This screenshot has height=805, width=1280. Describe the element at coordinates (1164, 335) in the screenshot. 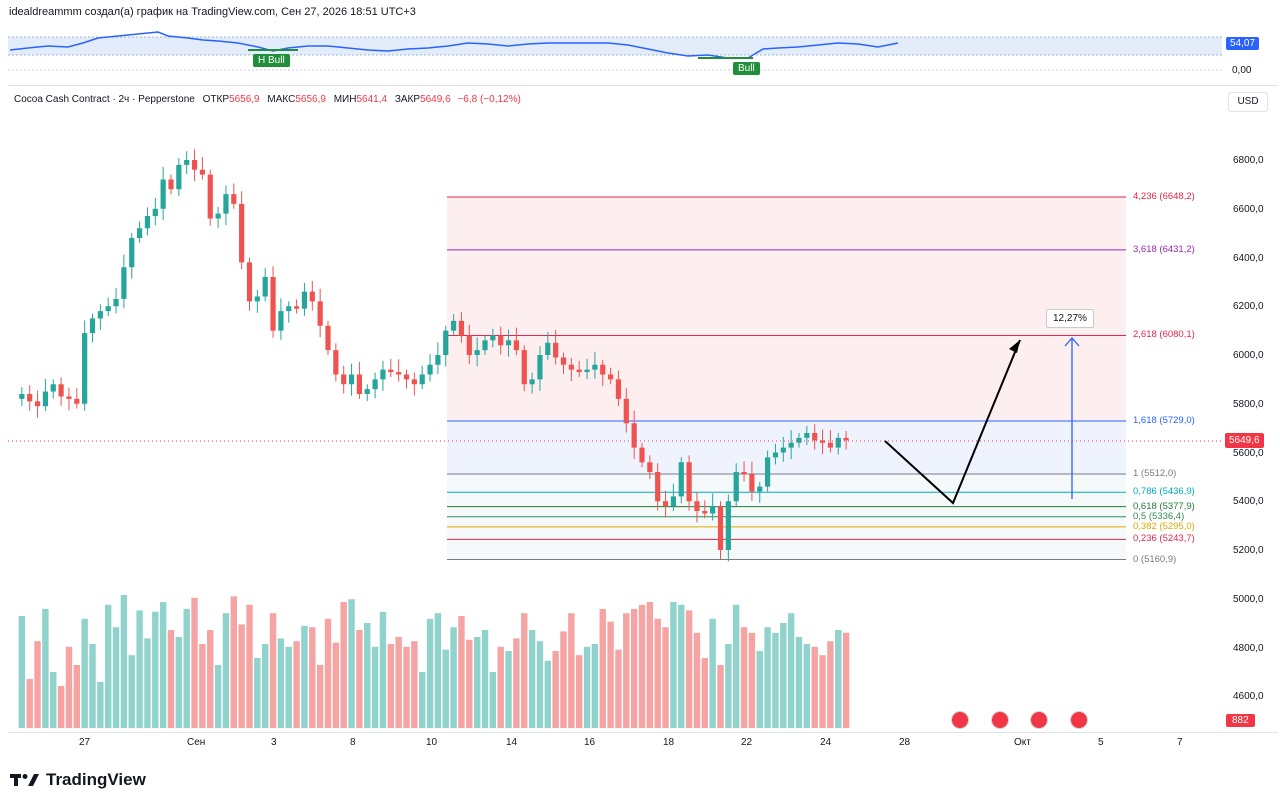

I see `fib-level-label: 2,618 (6080,1)` at that location.